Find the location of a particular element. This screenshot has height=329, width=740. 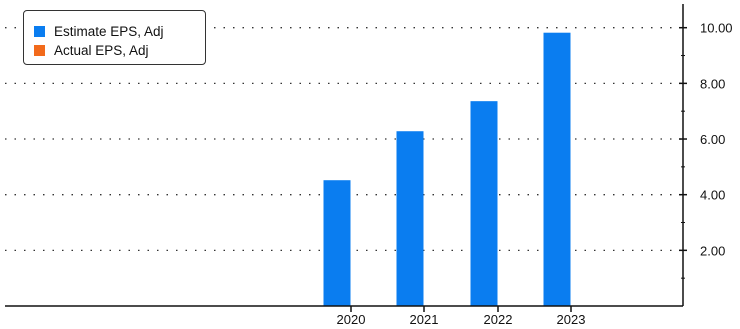

legend-swatch-actual is located at coordinates (39, 50).